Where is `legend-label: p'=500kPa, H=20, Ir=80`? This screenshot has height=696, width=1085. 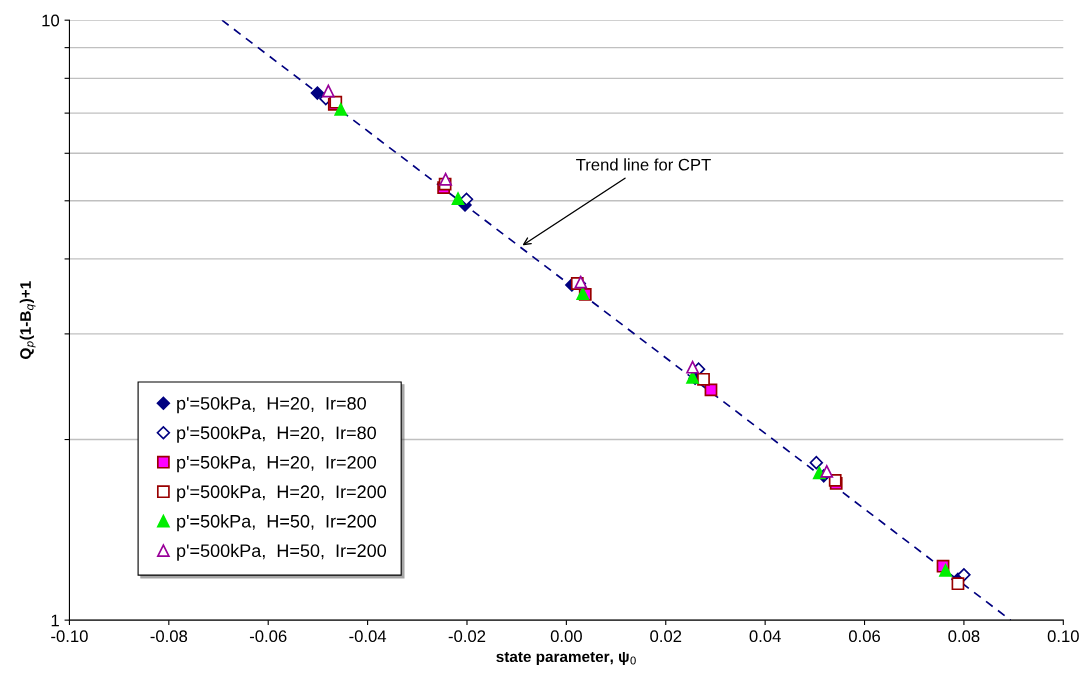
legend-label: p'=500kPa, H=20, Ir=80 is located at coordinates (276, 434).